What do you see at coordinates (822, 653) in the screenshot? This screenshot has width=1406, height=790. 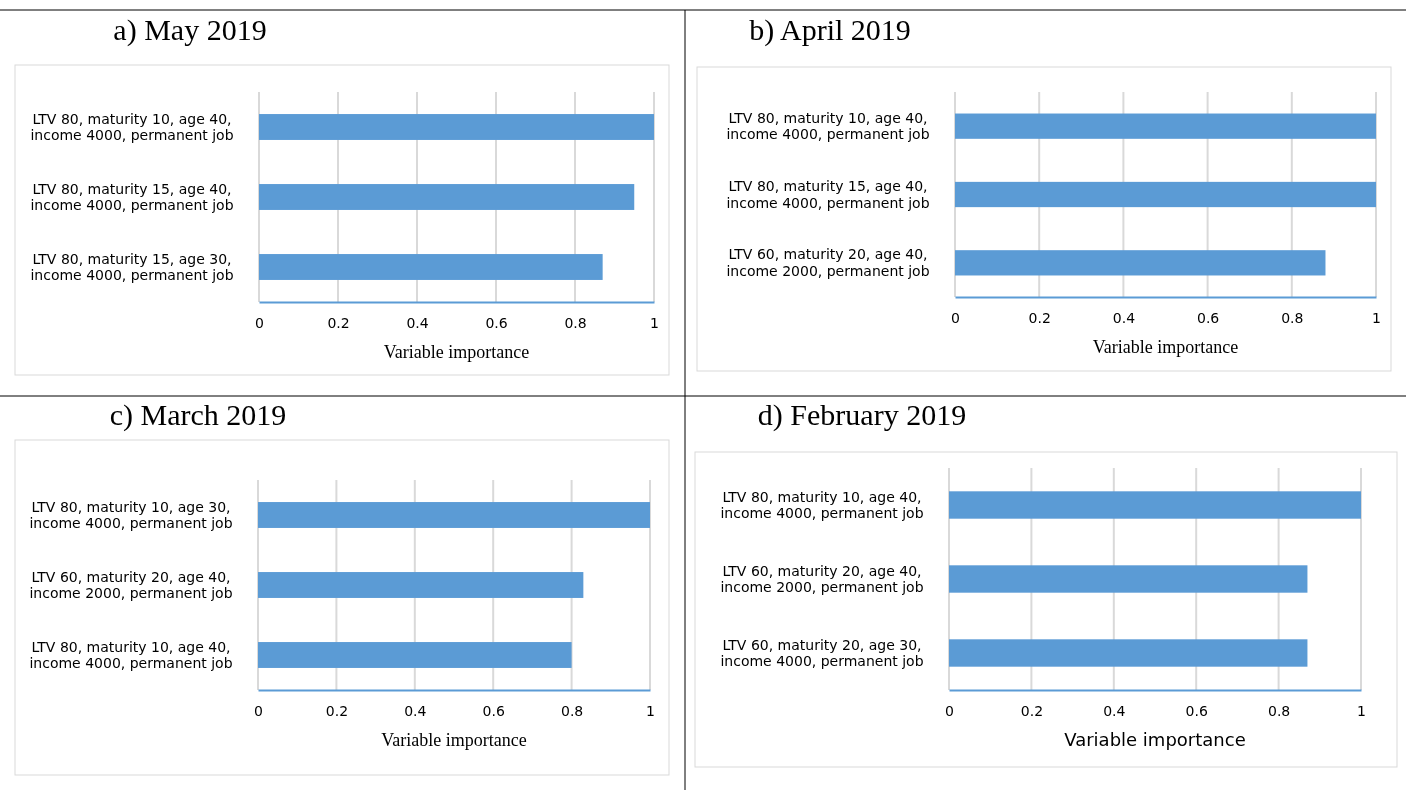 I see `y-tick-label: LTV 60, maturity 20, age 30, income 4000, permanent job` at bounding box center [822, 653].